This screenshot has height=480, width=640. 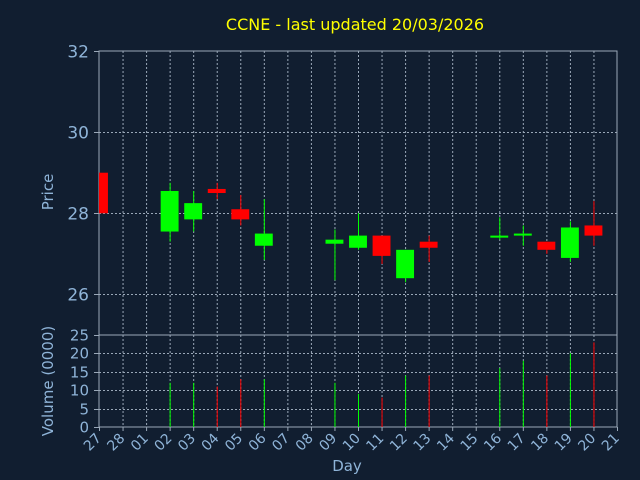 What do you see at coordinates (211, 442) in the screenshot?
I see `day-tick-label: 04` at bounding box center [211, 442].